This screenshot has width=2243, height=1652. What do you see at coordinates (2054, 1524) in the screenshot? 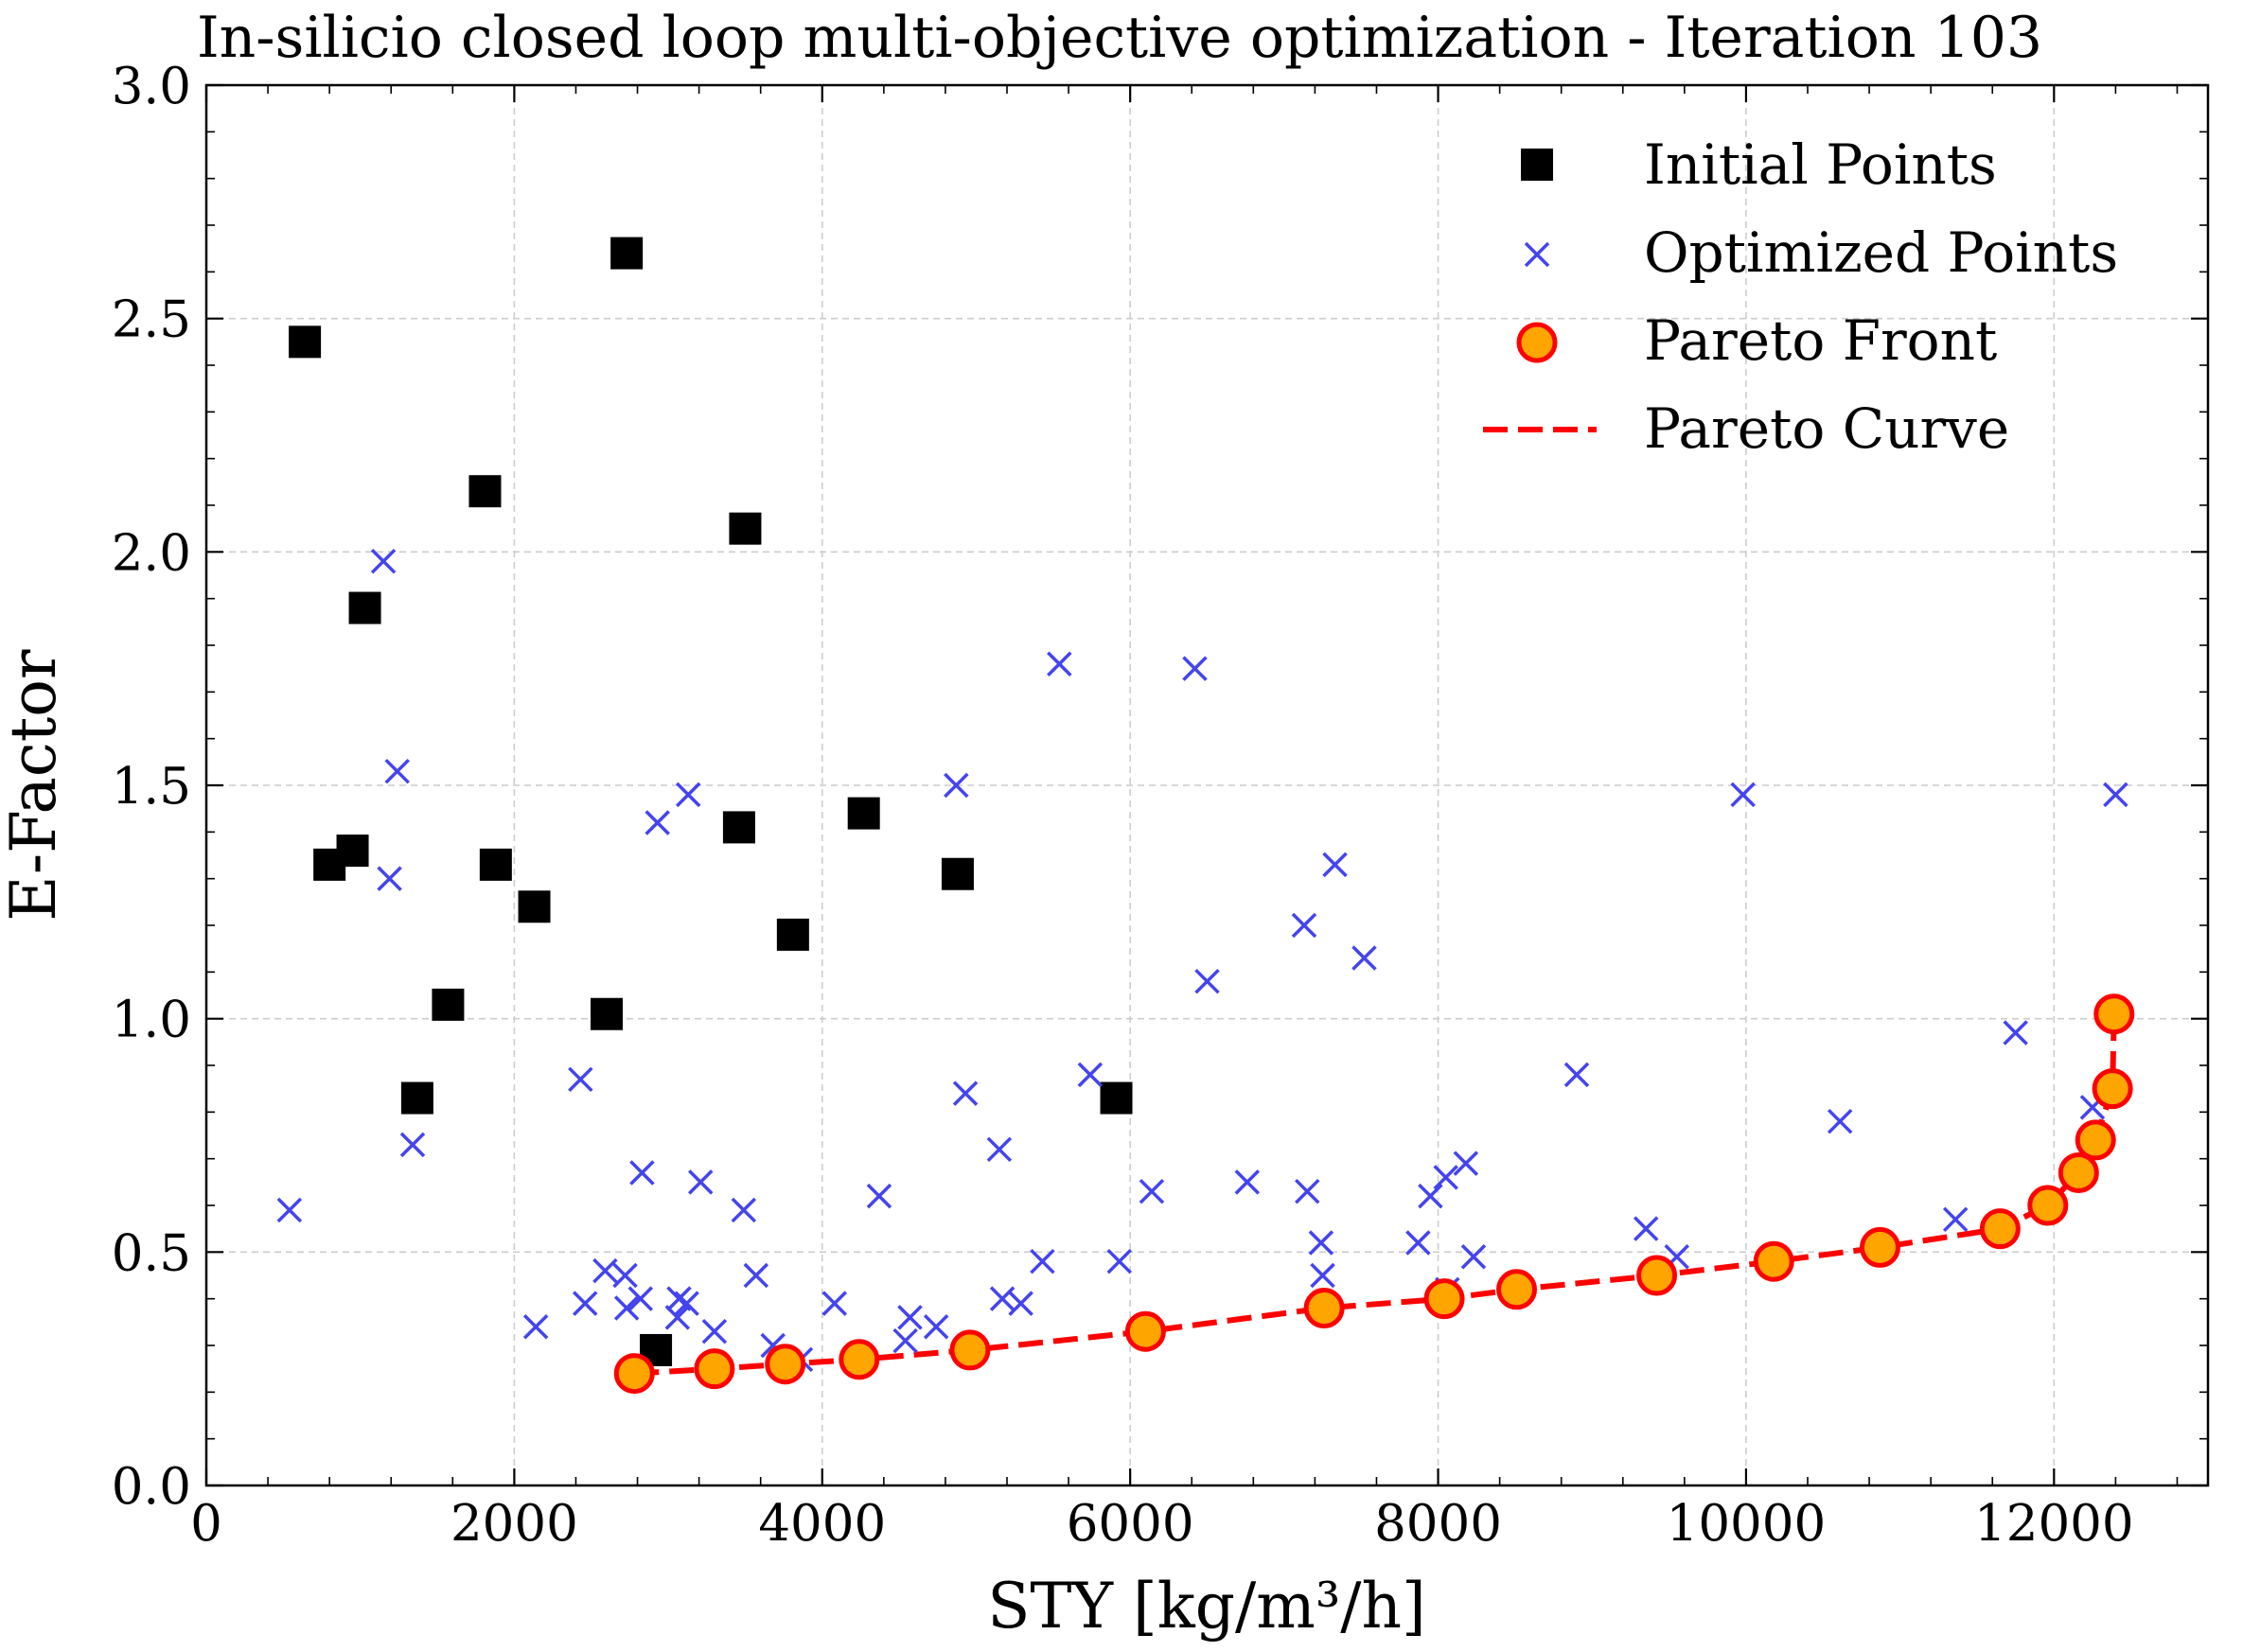
I see `x-tick-label: 12000` at bounding box center [2054, 1524].